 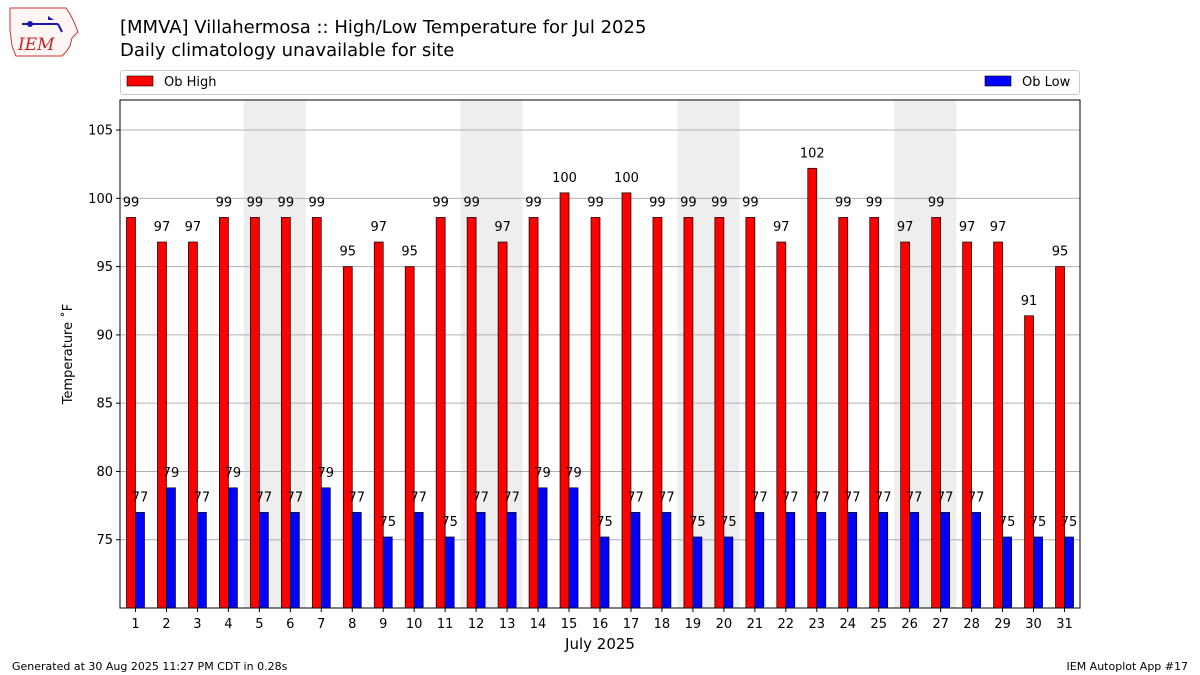 What do you see at coordinates (228, 624) in the screenshot?
I see `x-tick-label: 4` at bounding box center [228, 624].